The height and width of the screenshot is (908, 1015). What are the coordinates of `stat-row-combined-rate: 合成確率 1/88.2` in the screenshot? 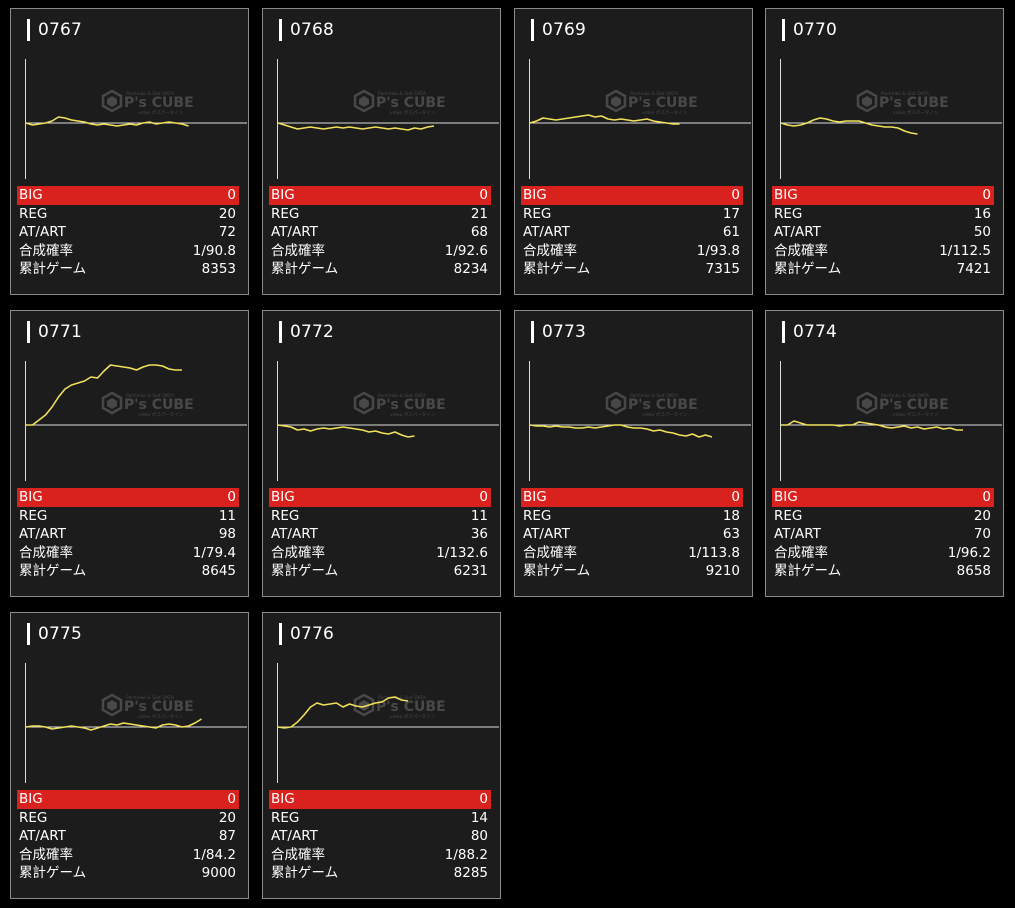 It's located at (380, 855).